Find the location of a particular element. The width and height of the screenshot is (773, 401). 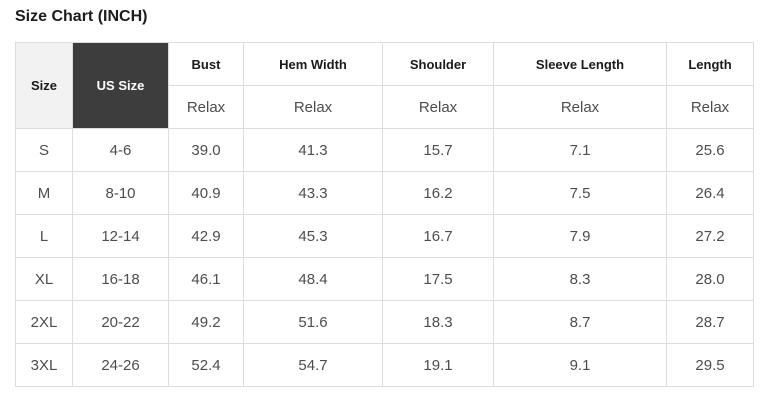

bust-cell: 46.1 is located at coordinates (206, 279).